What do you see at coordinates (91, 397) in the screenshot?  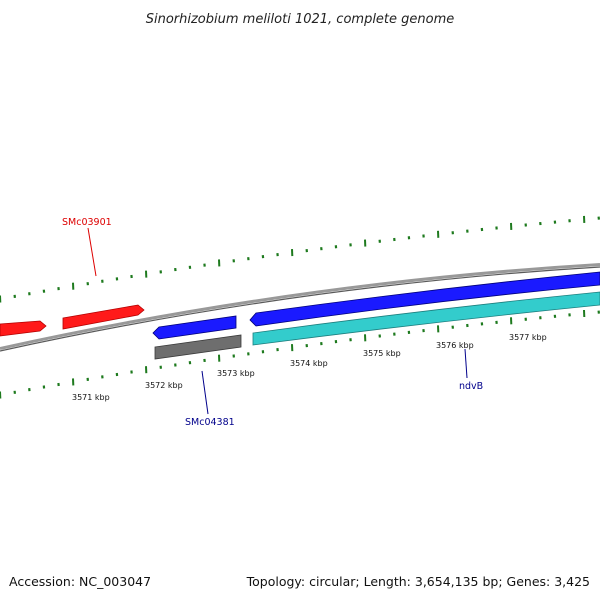 I see `scale-label: 3571 kbp` at bounding box center [91, 397].